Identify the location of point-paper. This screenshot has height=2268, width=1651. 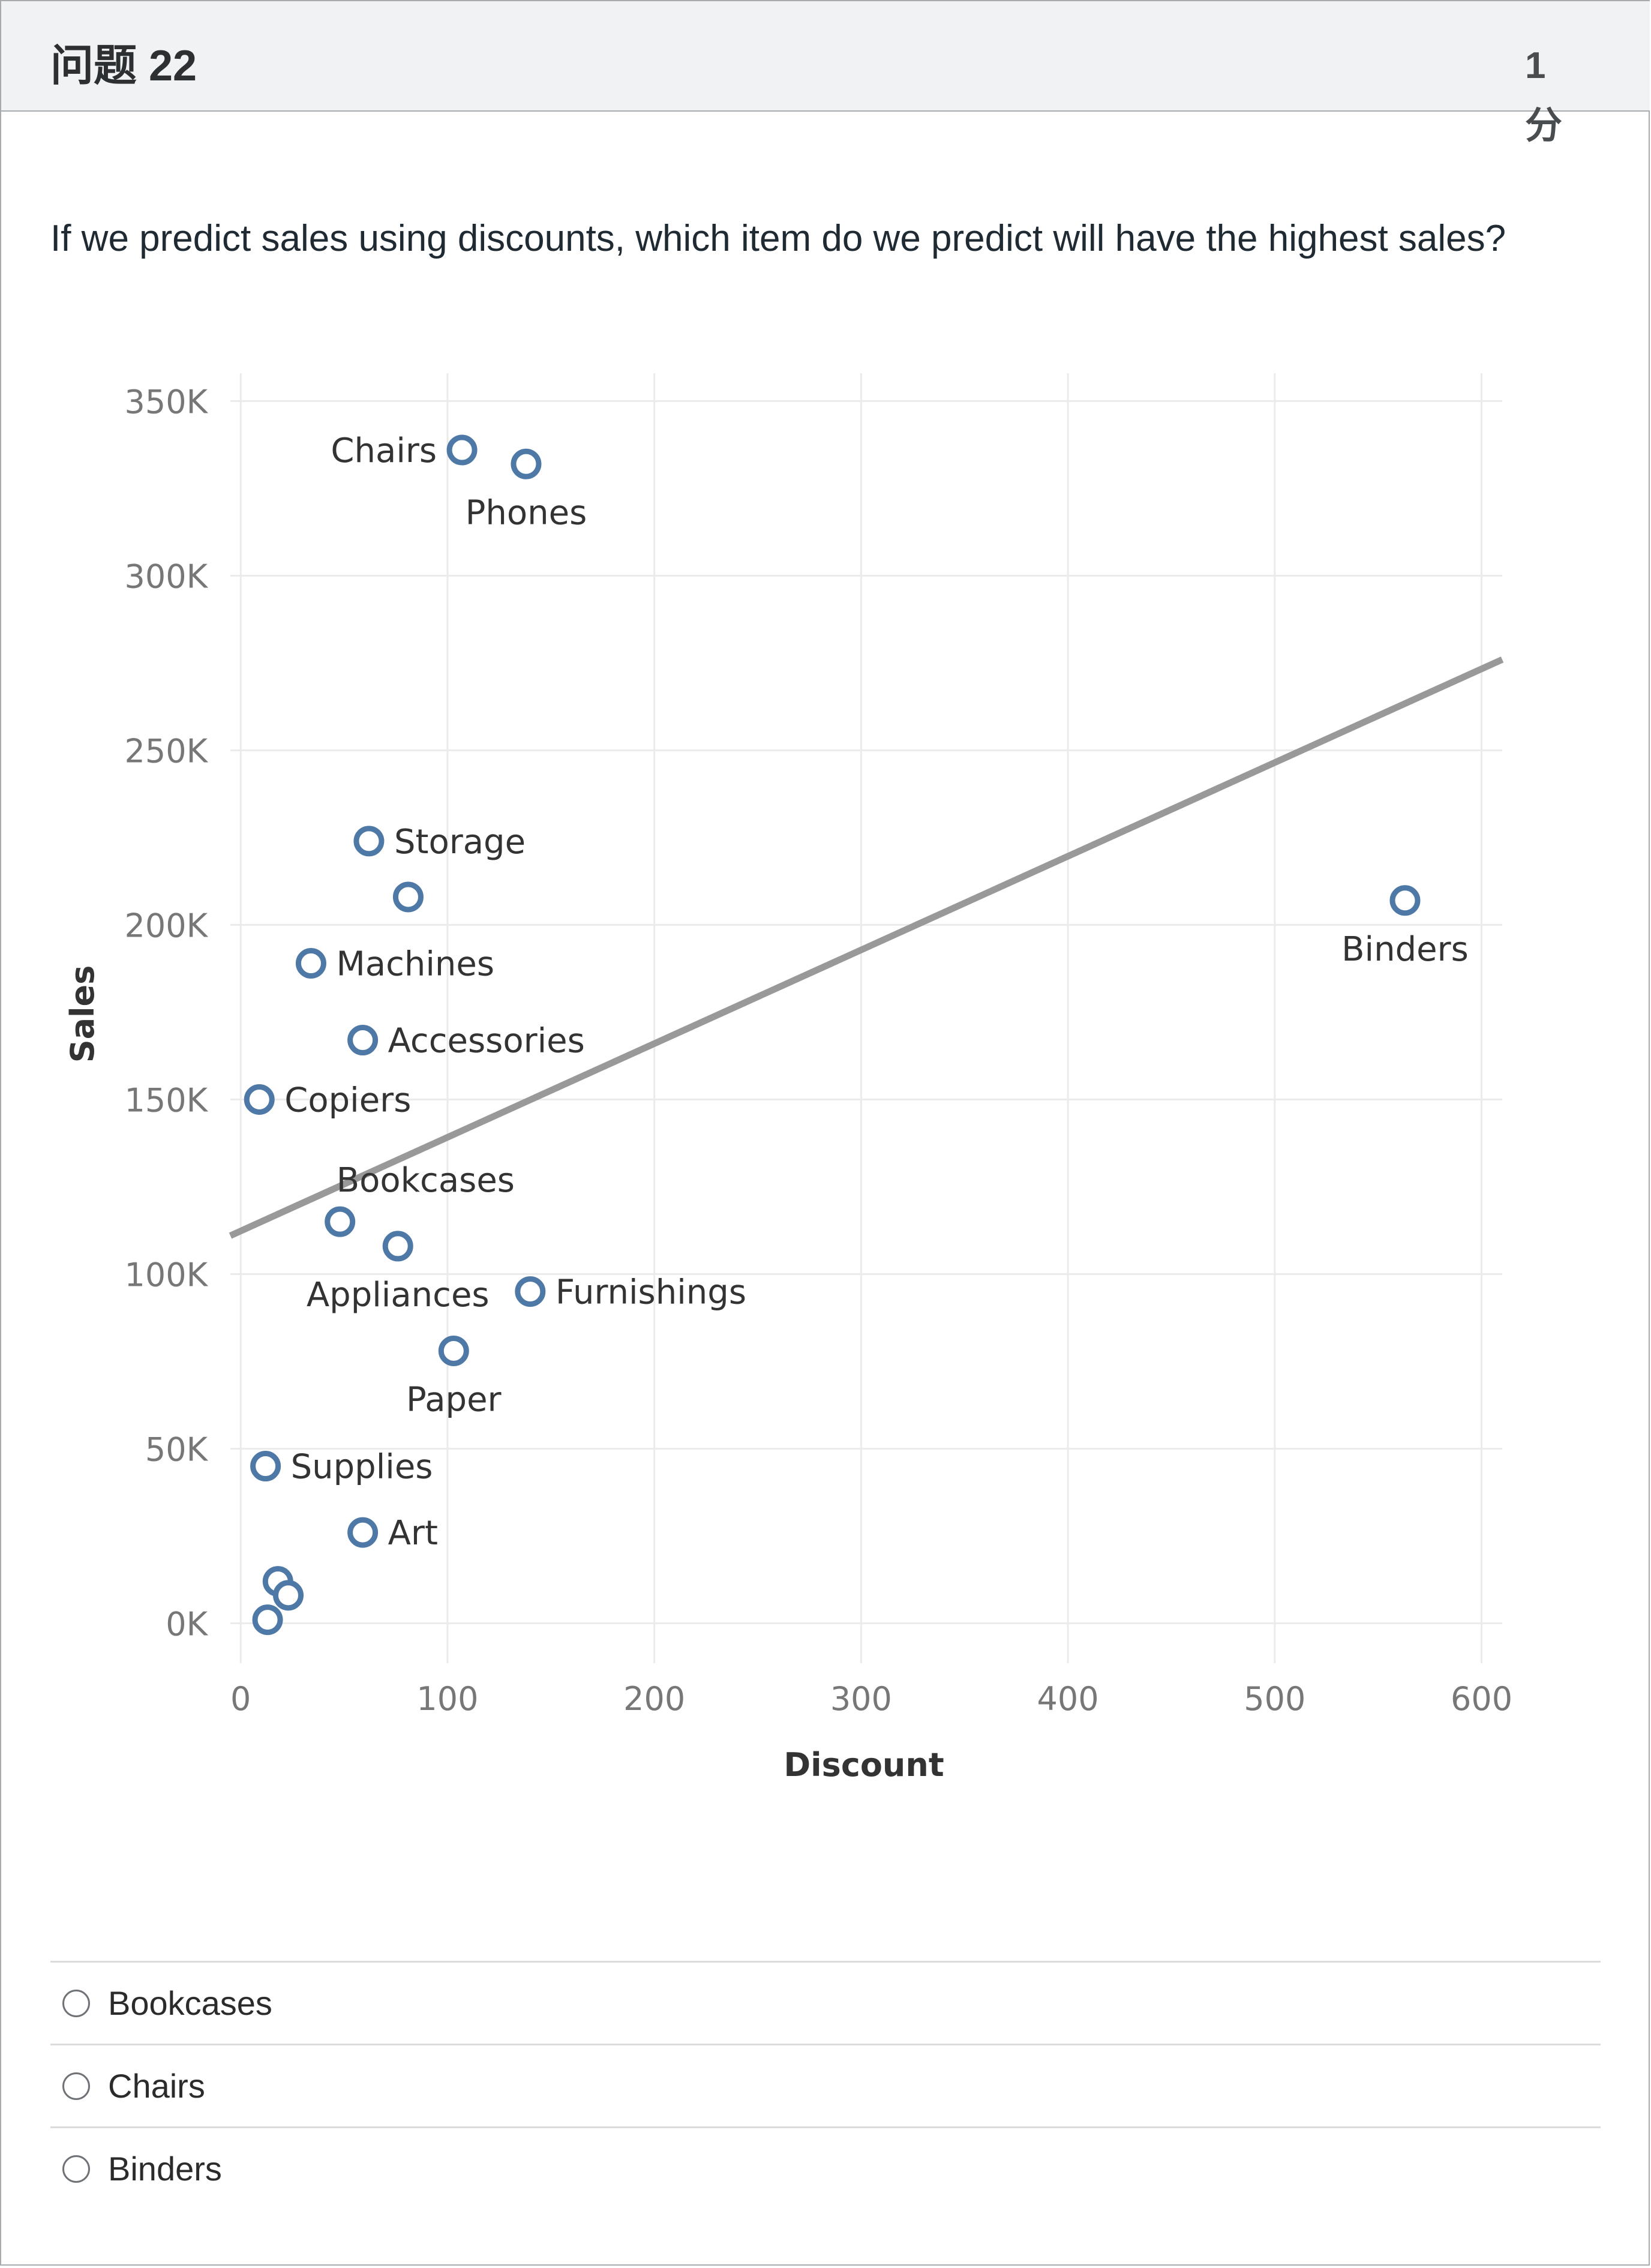
(453, 1351).